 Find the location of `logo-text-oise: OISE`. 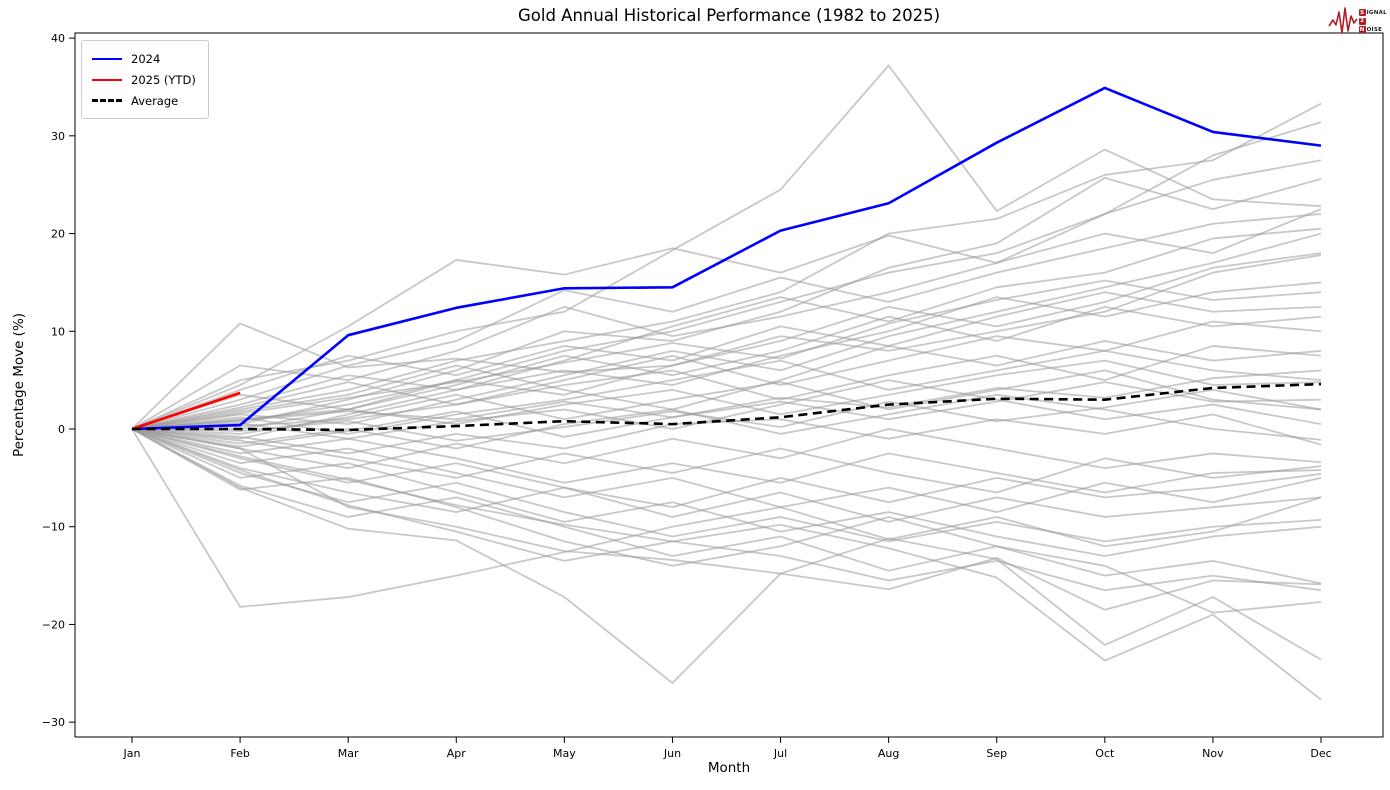

logo-text-oise: OISE is located at coordinates (1374, 29).